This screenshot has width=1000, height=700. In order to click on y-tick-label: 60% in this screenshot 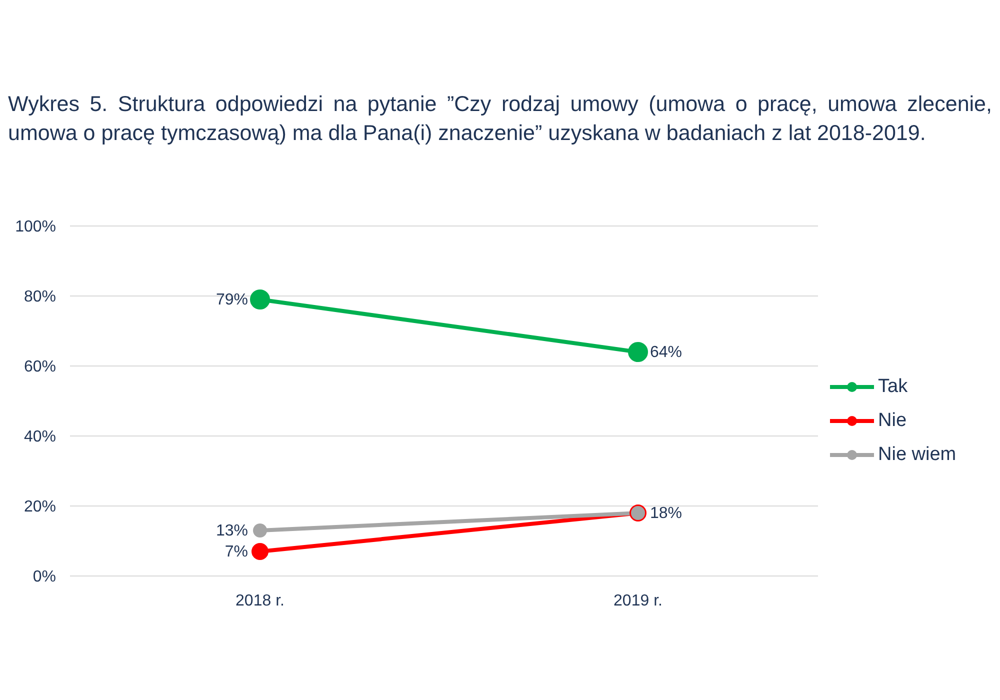, I will do `click(40, 367)`.